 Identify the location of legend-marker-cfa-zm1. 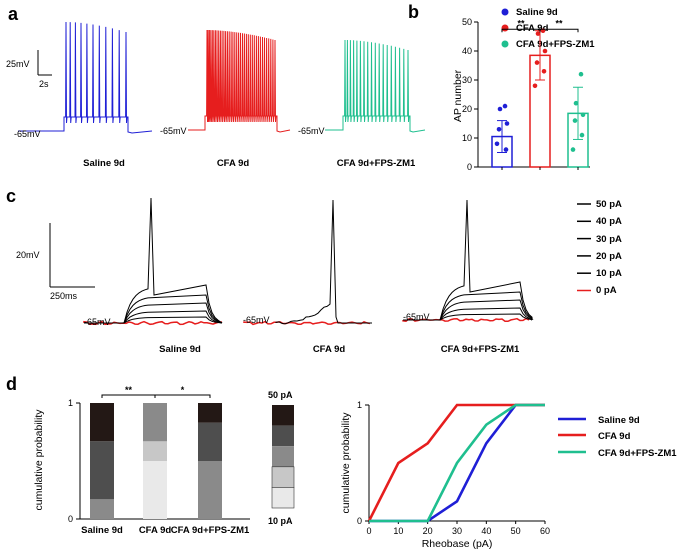
(505, 44).